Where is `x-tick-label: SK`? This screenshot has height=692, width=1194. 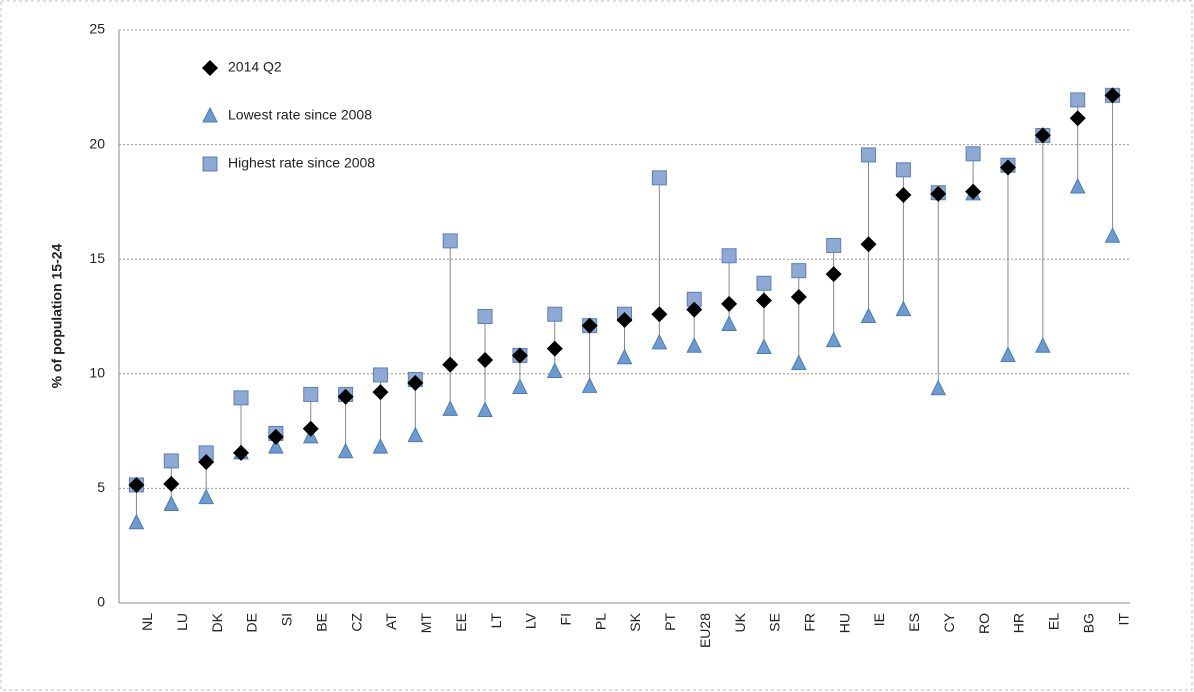 x-tick-label: SK is located at coordinates (635, 621).